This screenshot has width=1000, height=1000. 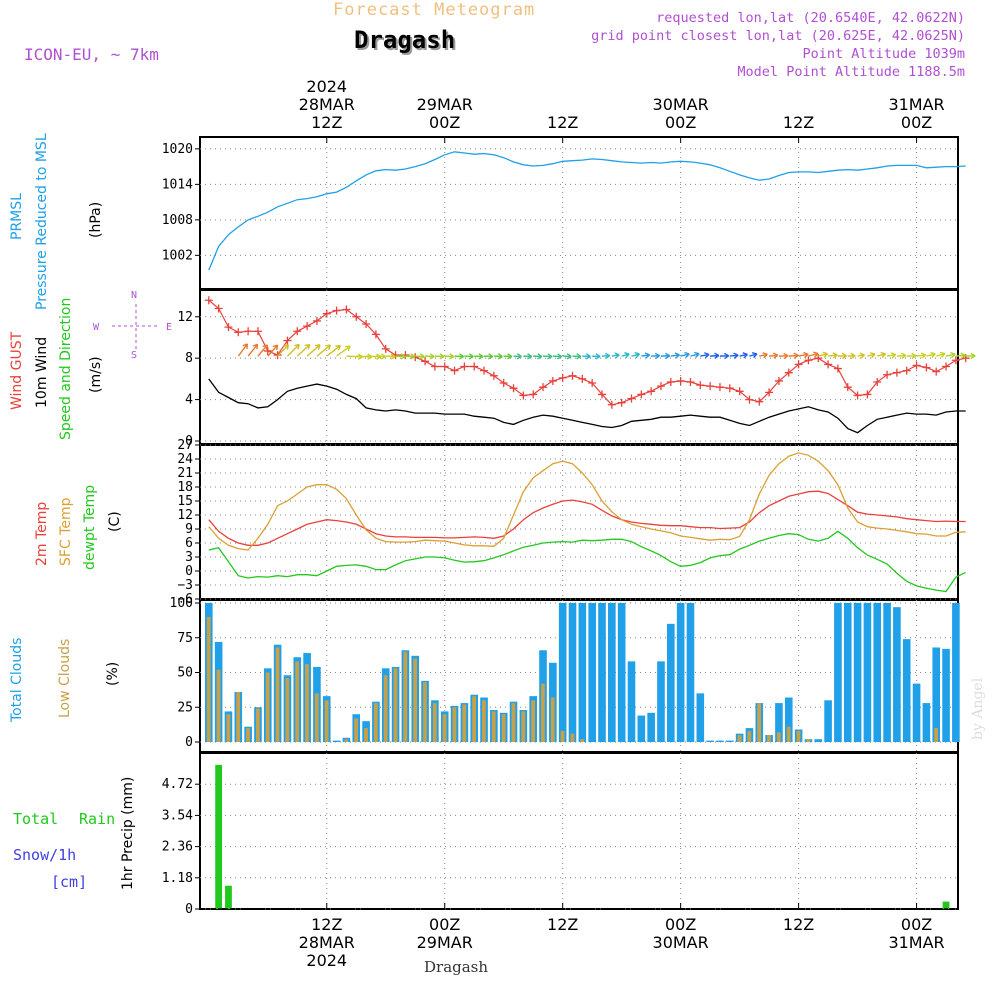 I want to click on y-tick-label: 4, so click(x=189, y=400).